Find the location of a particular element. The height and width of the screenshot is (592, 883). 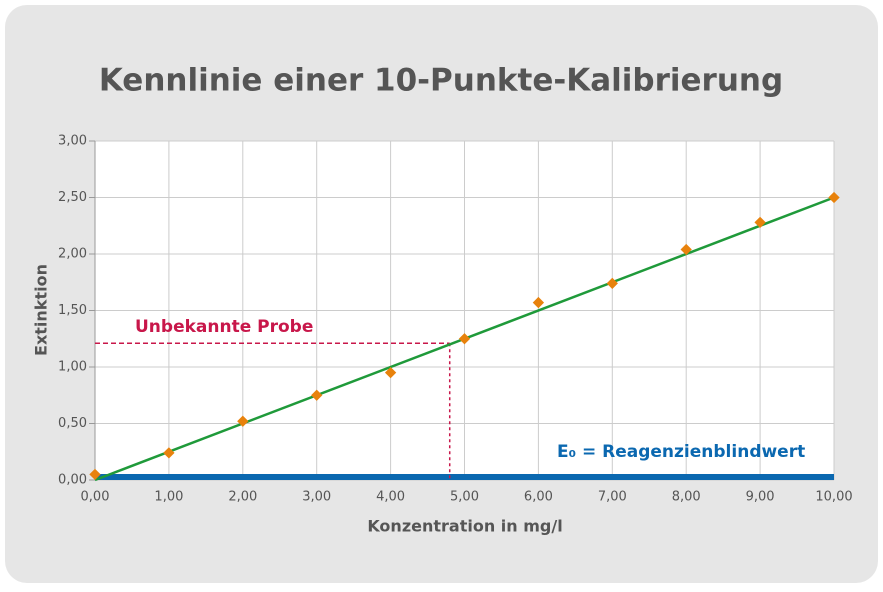

x-tick-label: 1,00 is located at coordinates (168, 497).